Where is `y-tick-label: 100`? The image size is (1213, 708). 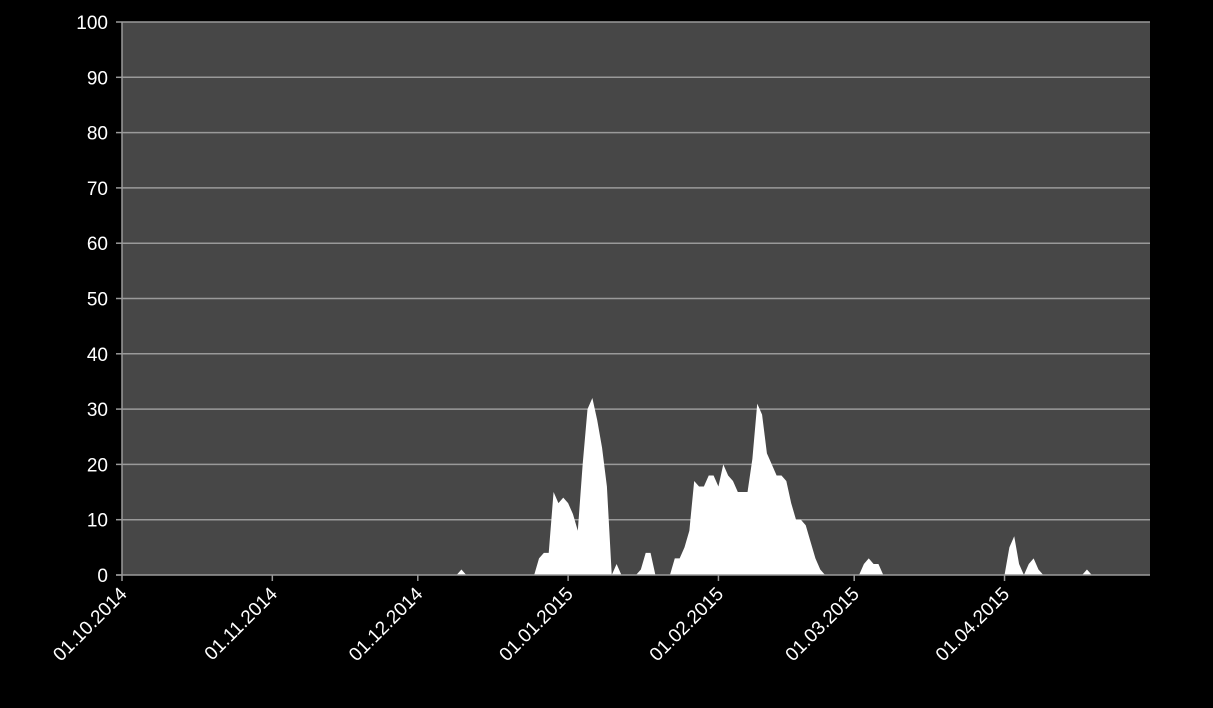 y-tick-label: 100 is located at coordinates (92, 23).